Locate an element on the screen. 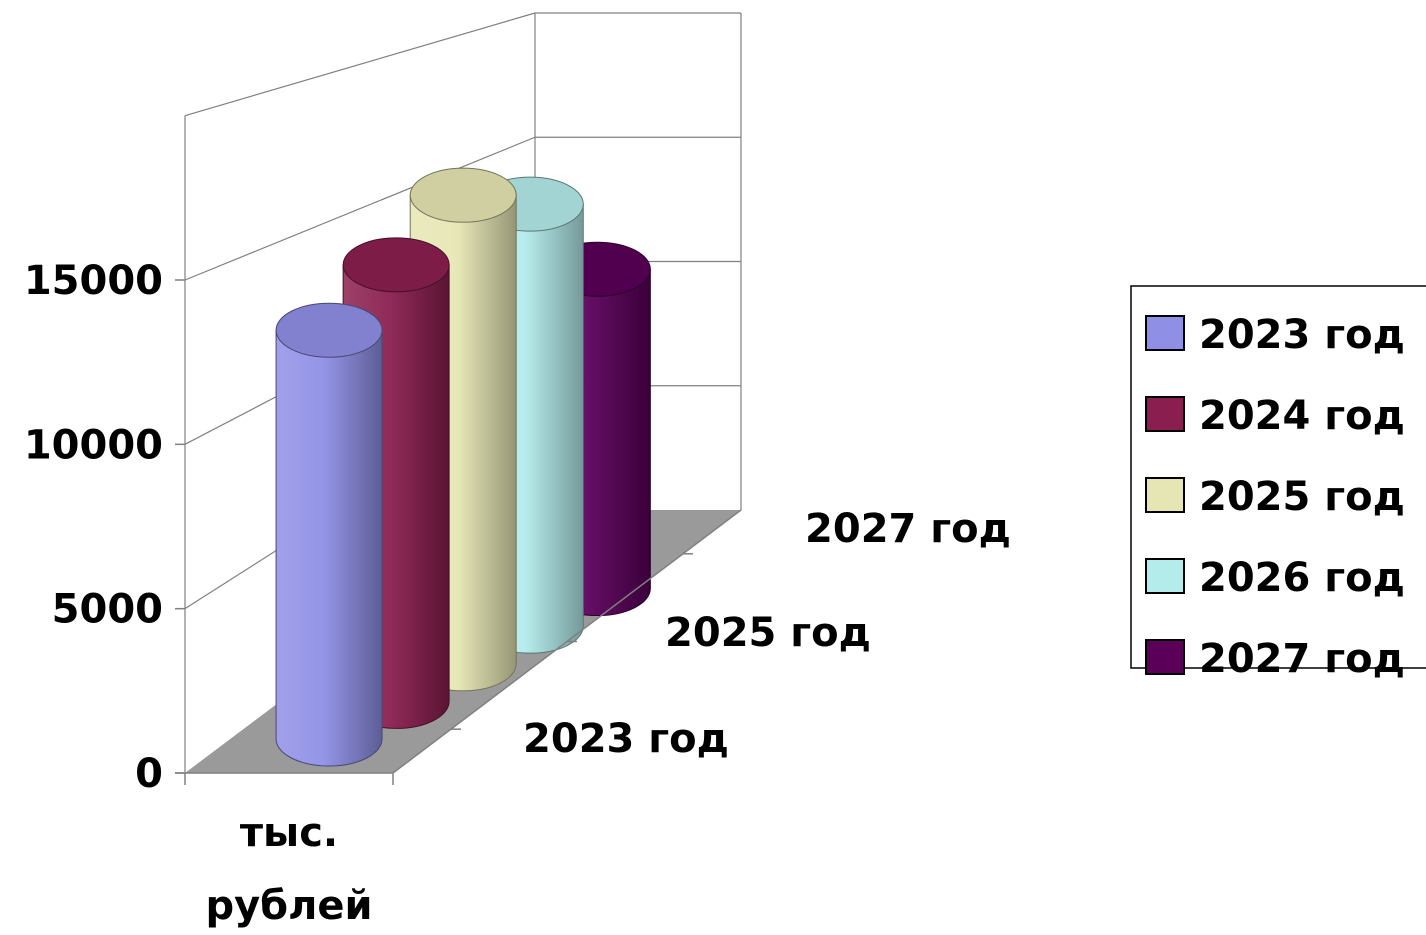  legend-entry-label: 2027 год is located at coordinates (1302, 659).